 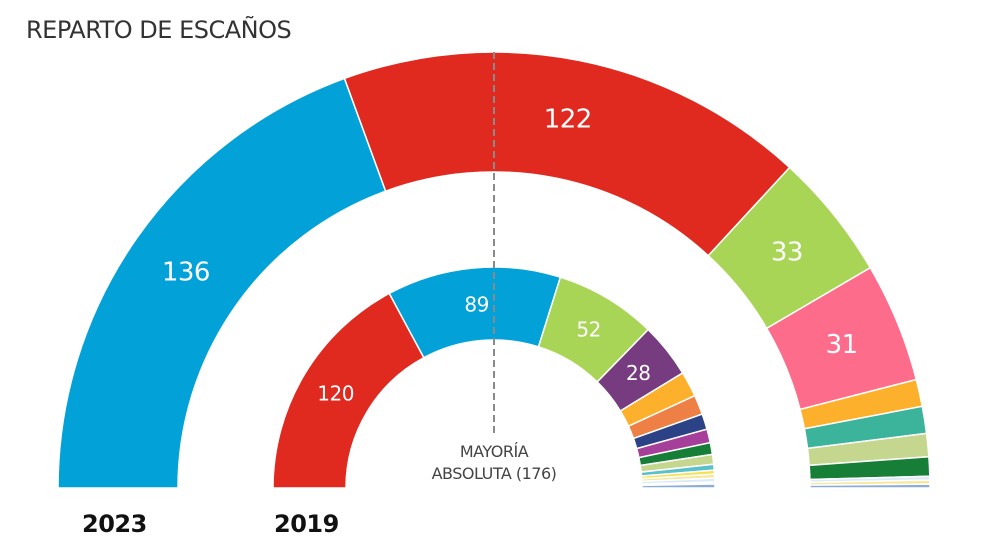 What do you see at coordinates (588, 330) in the screenshot?
I see `segment-label-2019-2: 52` at bounding box center [588, 330].